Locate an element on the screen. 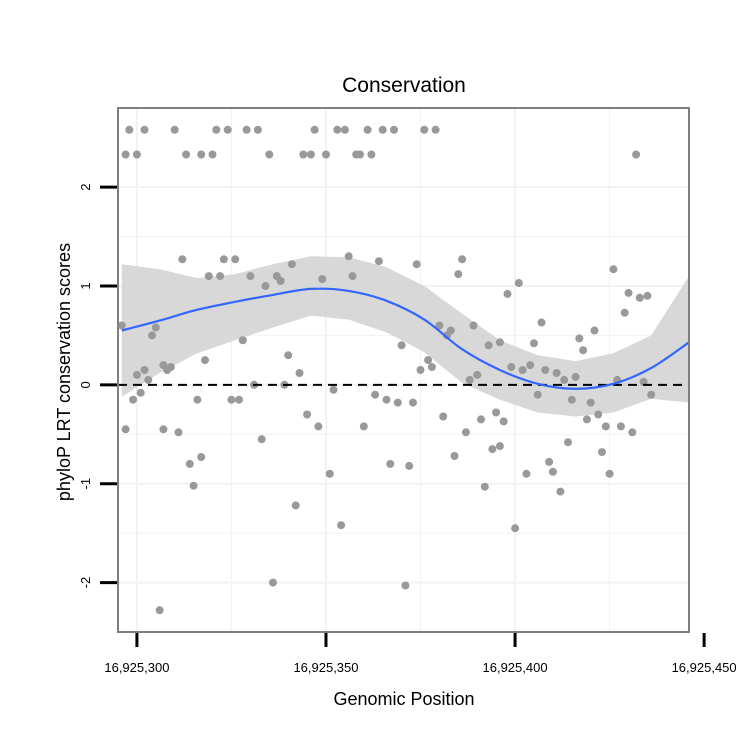  y-tick-label: -2 is located at coordinates (85, 583).